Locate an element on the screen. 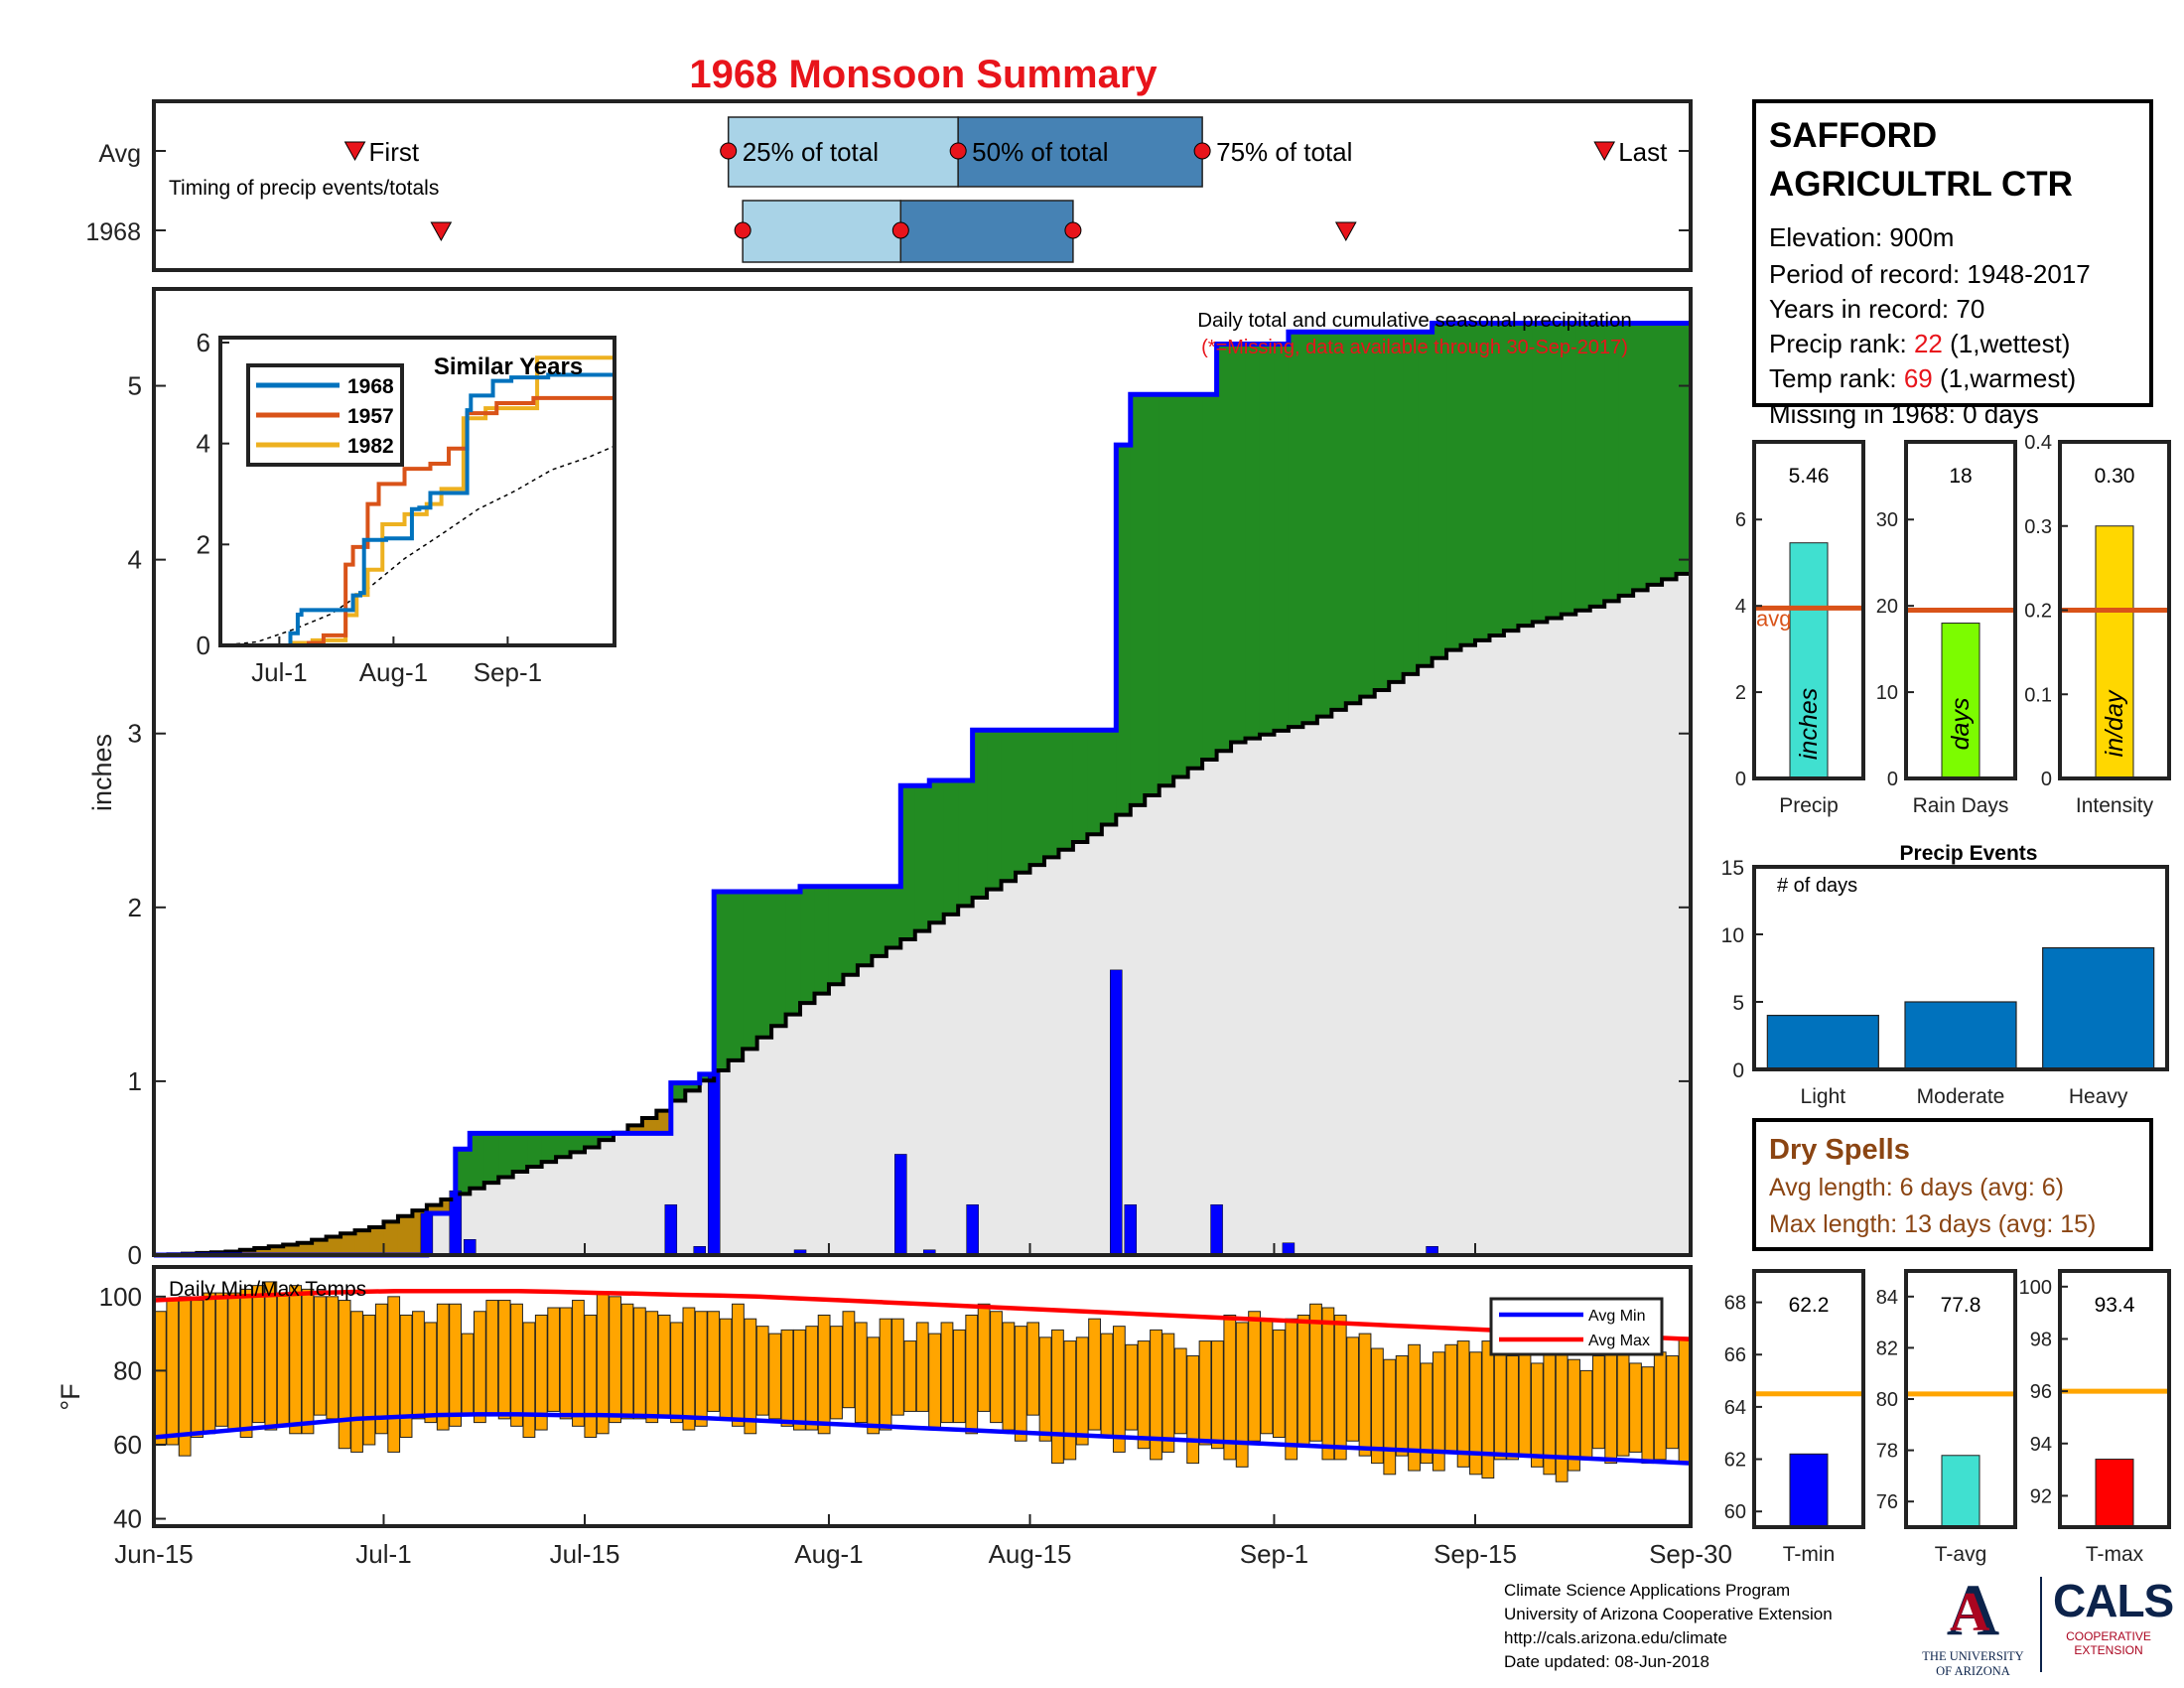 The width and height of the screenshot is (2184, 1688). dry-spells-avg: Avg length: 6 days (avg: 6) is located at coordinates (1916, 1187).